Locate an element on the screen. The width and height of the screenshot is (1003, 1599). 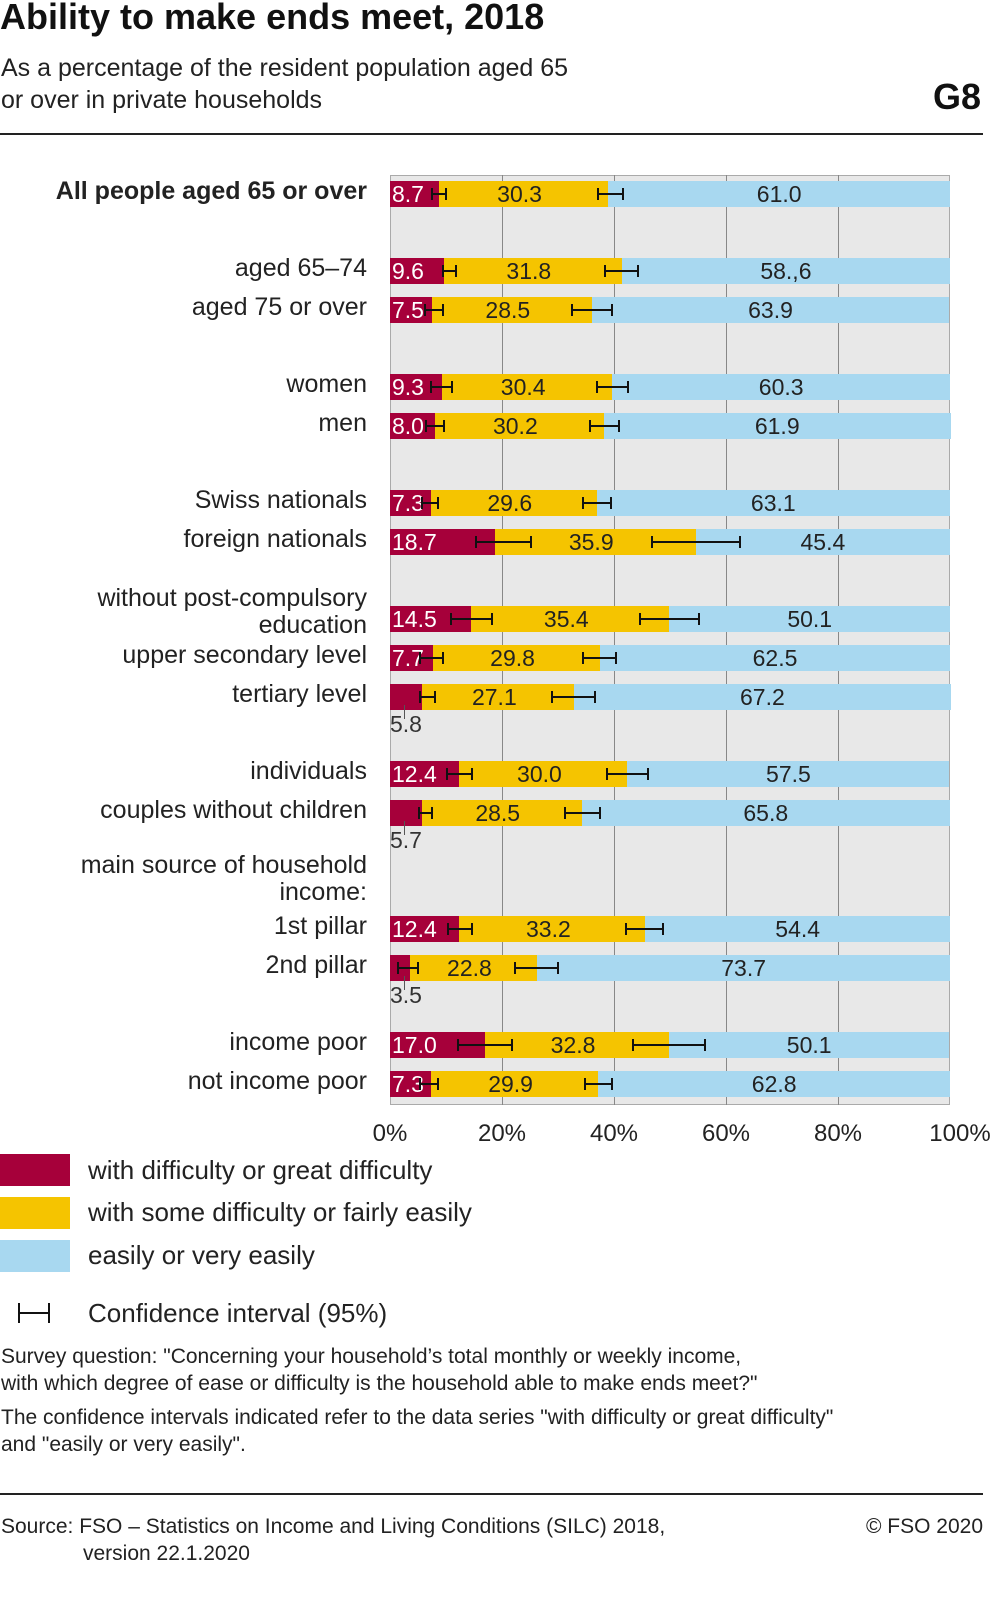
row-label: Swiss nationals is located at coordinates (280, 500).